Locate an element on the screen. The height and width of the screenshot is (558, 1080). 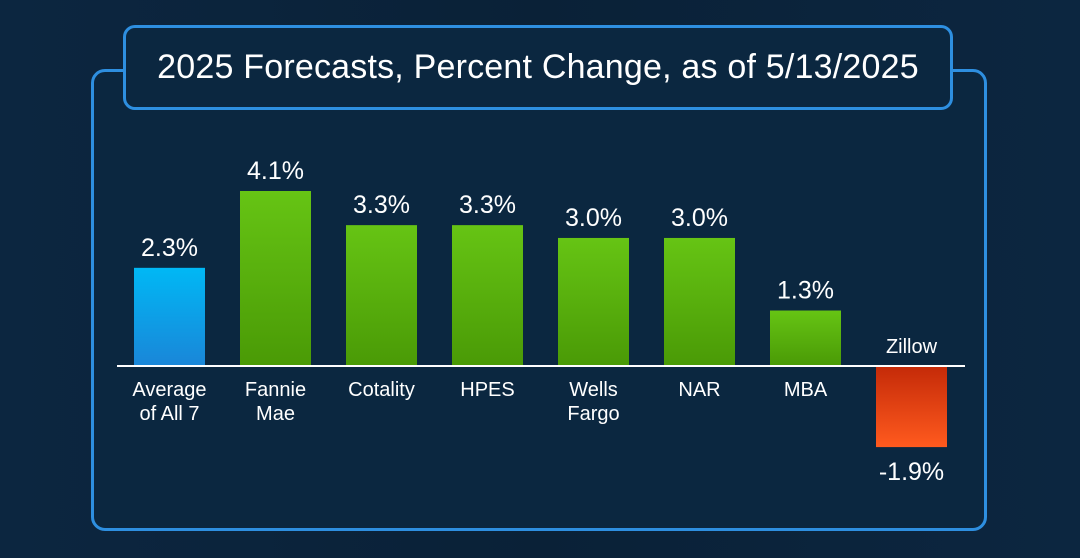
category-label: Fannie Mae is located at coordinates (275, 402).